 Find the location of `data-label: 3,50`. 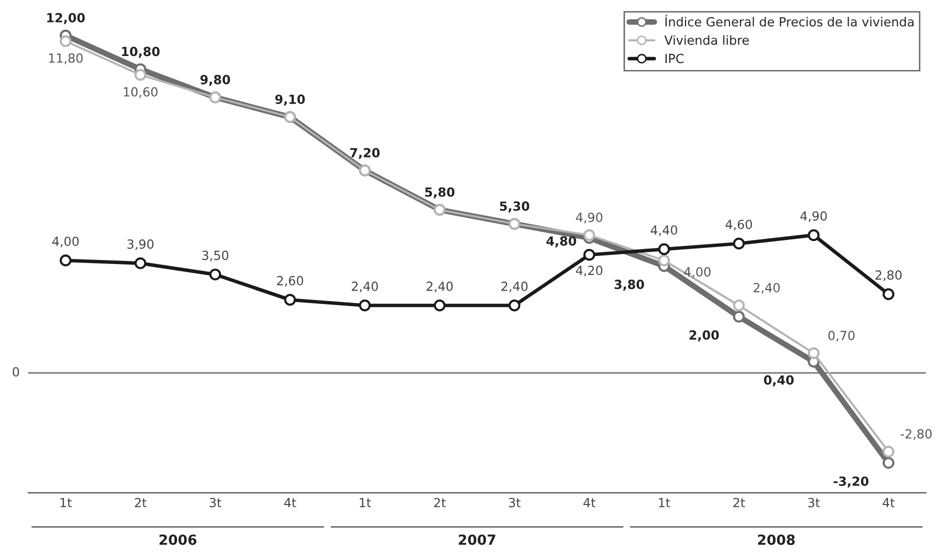

data-label: 3,50 is located at coordinates (215, 256).